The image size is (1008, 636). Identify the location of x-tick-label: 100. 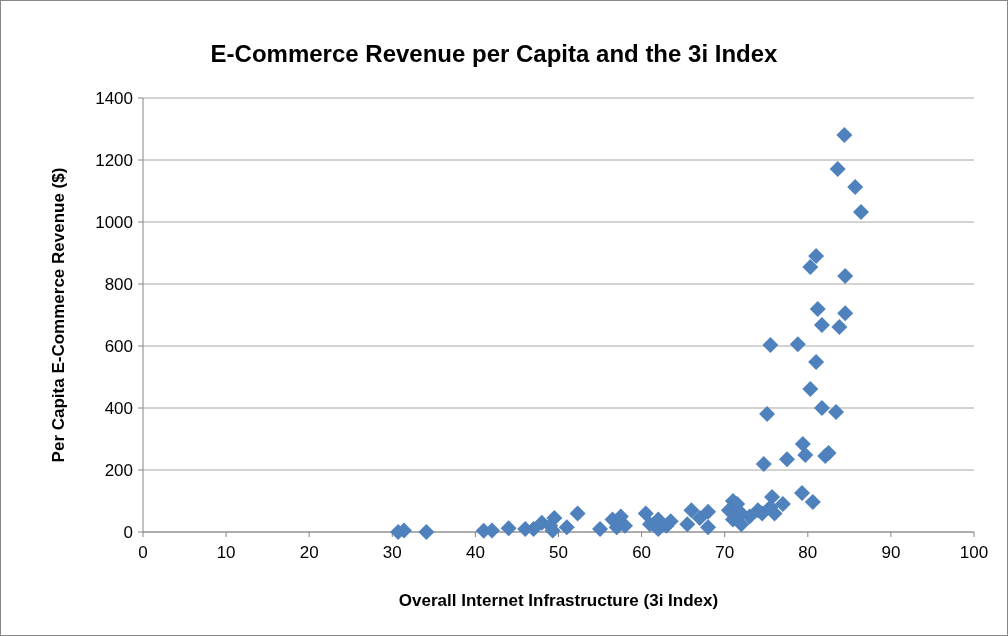
(974, 552).